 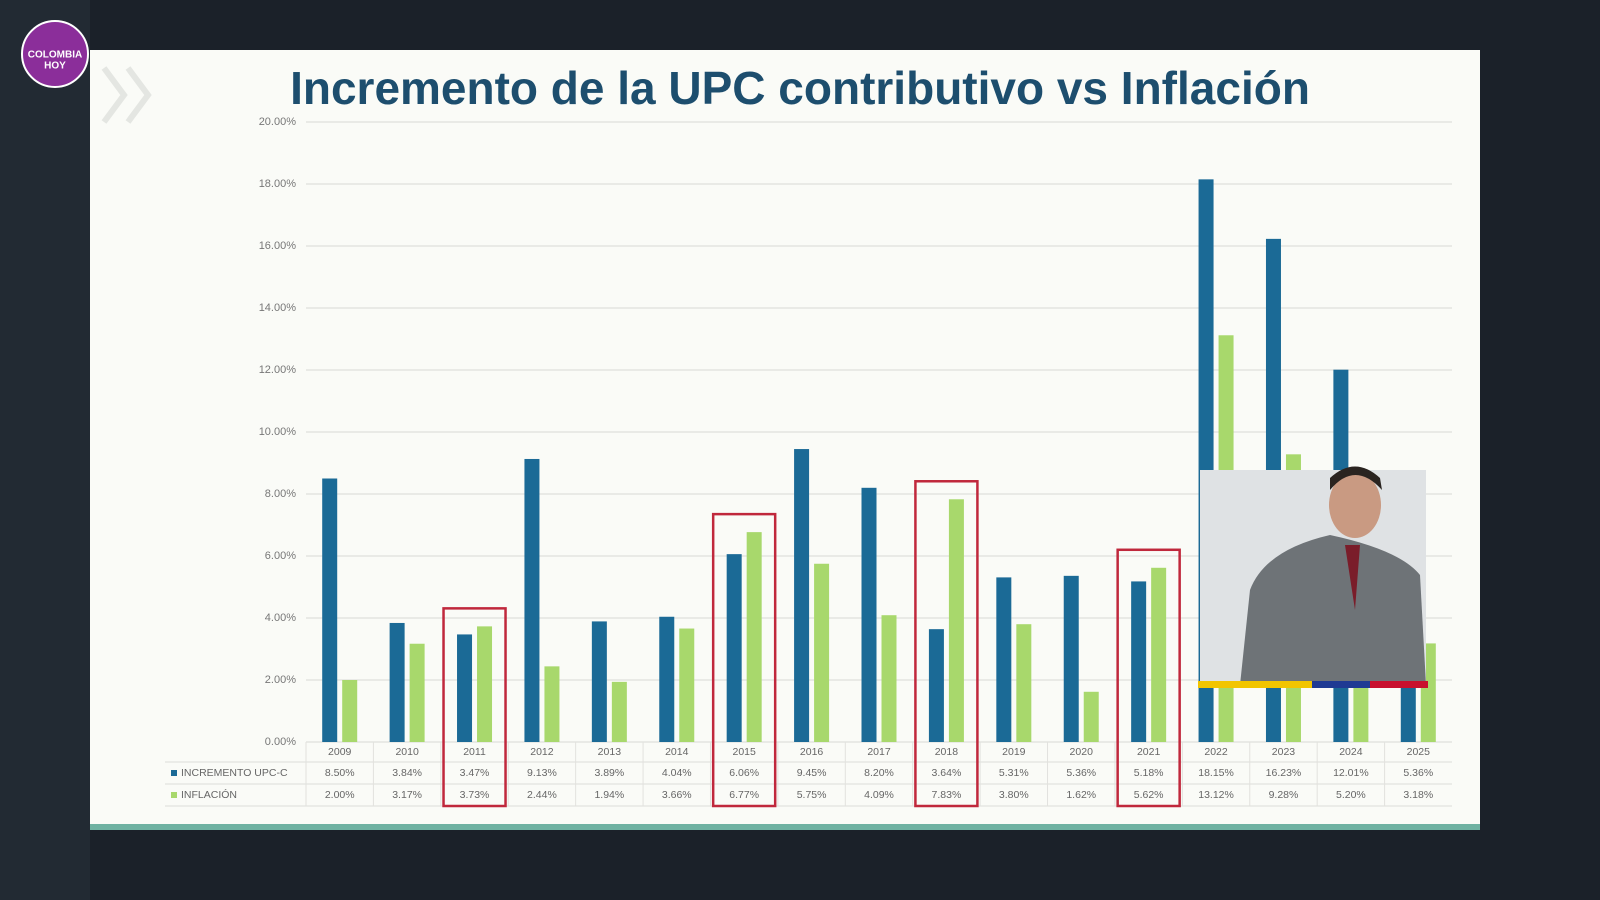 I want to click on table-value: 6.77%, so click(x=744, y=795).